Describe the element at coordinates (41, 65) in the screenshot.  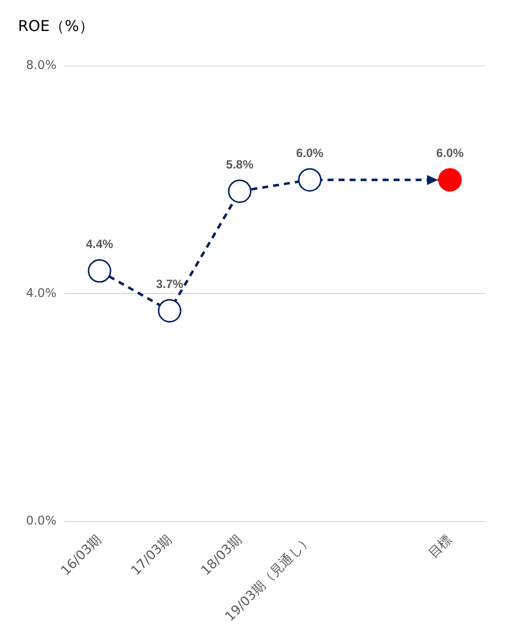
I see `y-tick-label: 8.0%` at that location.